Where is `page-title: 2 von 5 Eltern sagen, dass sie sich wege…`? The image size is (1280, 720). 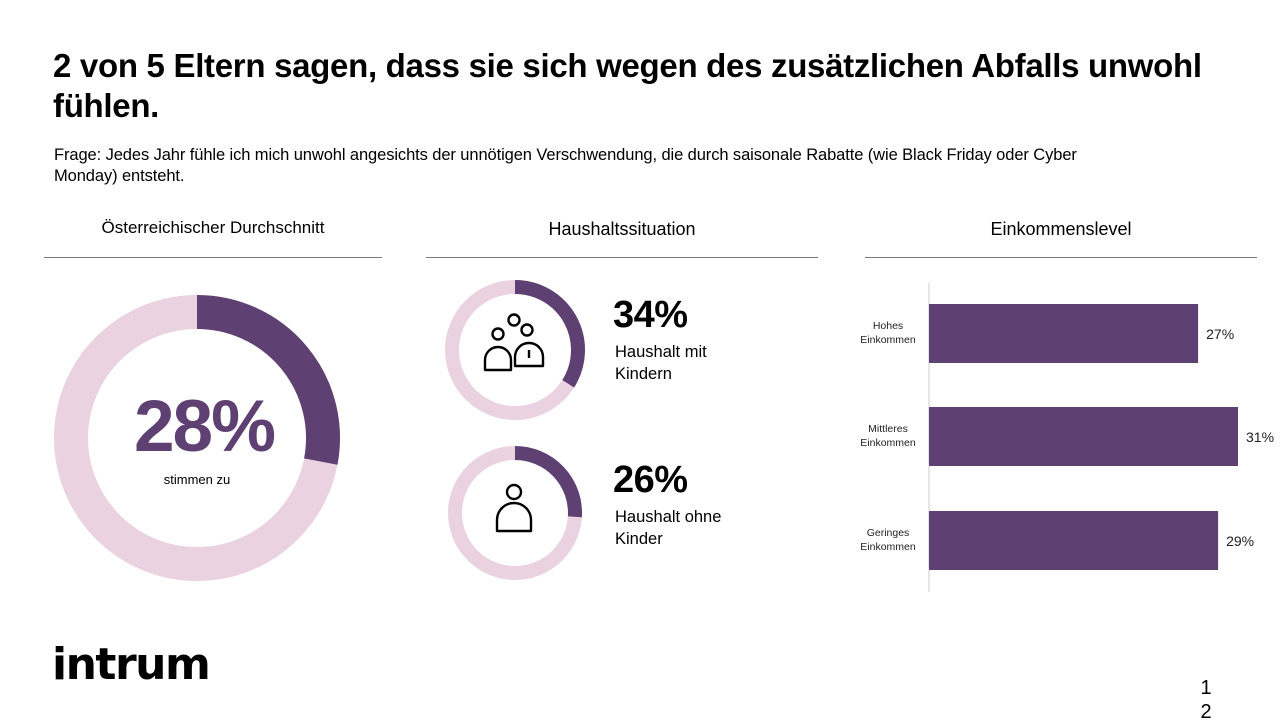 page-title: 2 von 5 Eltern sagen, dass sie sich wege… is located at coordinates (627, 85).